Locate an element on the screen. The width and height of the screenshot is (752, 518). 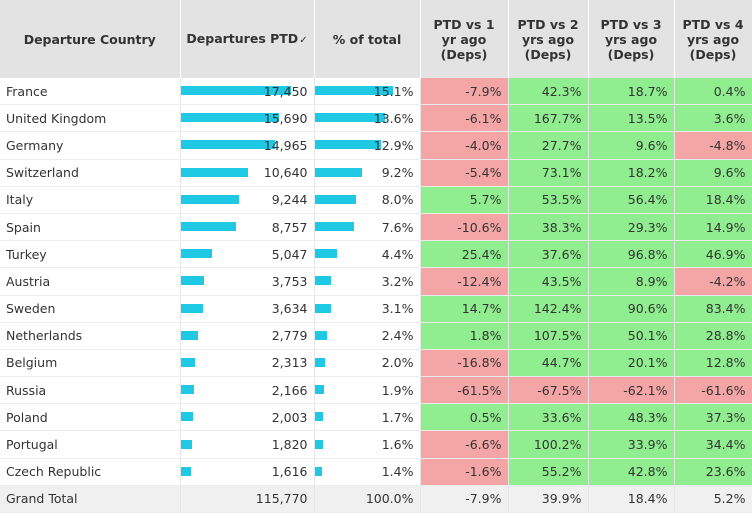
ptd-2yrs-cell: 55.2% is located at coordinates (548, 472).